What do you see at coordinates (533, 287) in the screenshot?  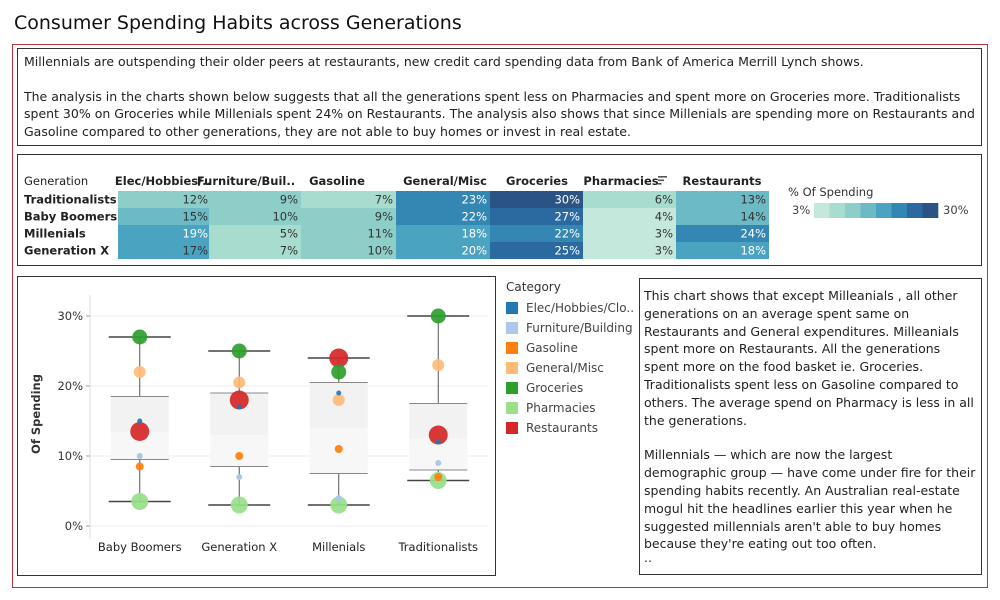 I see `legend-title: Category` at bounding box center [533, 287].